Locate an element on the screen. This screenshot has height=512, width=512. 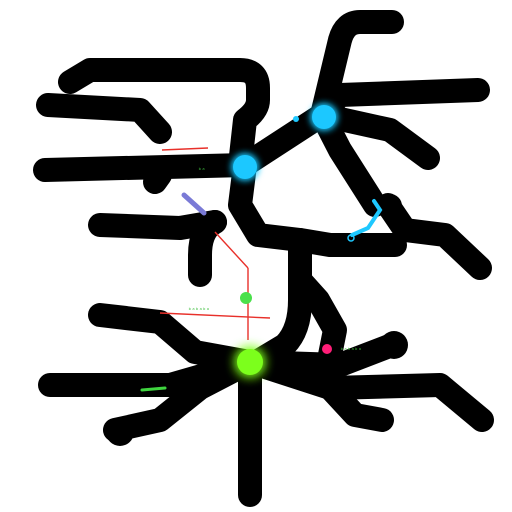
laser-lines is located at coordinates (215, 243).